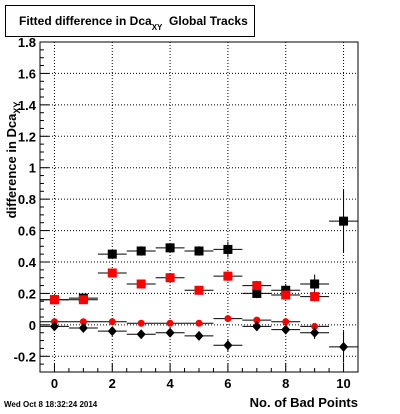 The height and width of the screenshot is (414, 400). What do you see at coordinates (54, 383) in the screenshot?
I see `x-tick-label: 0` at bounding box center [54, 383].